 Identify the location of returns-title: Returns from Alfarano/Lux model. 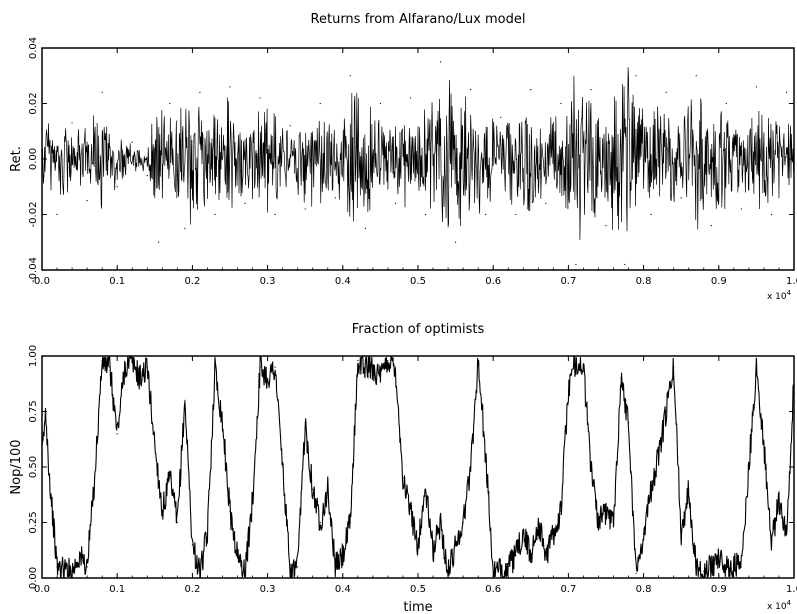
(418, 19).